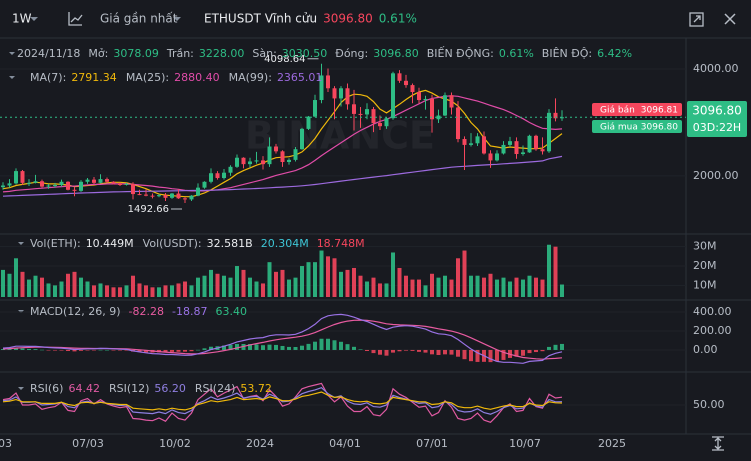 The width and height of the screenshot is (751, 461). Describe the element at coordinates (12, 77) in the screenshot. I see `ma-caret` at that location.